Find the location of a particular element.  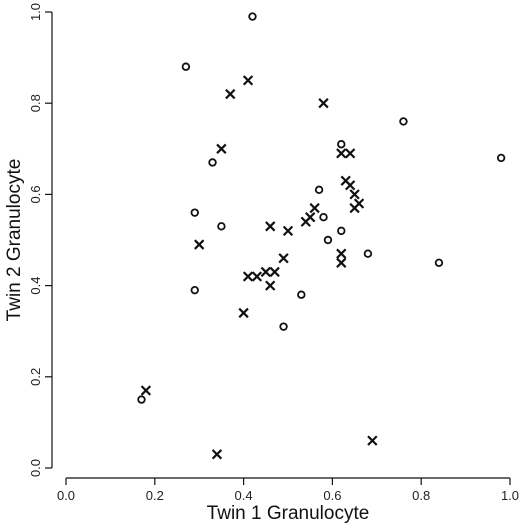

y-tick-label: 0.4 is located at coordinates (35, 286).